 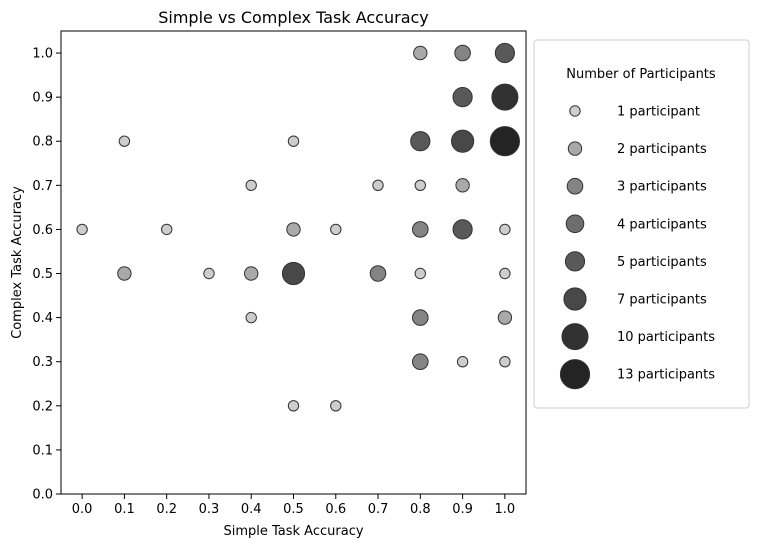 What do you see at coordinates (82, 509) in the screenshot?
I see `x-tick-label: 0.0` at bounding box center [82, 509].